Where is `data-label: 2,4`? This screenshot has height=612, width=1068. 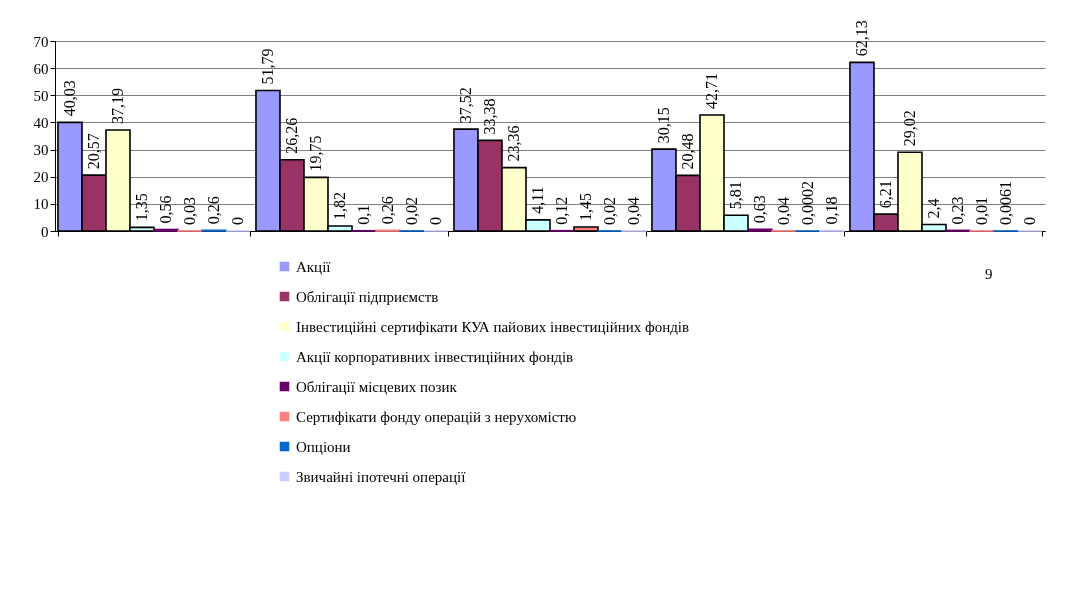 data-label: 2,4 is located at coordinates (933, 208).